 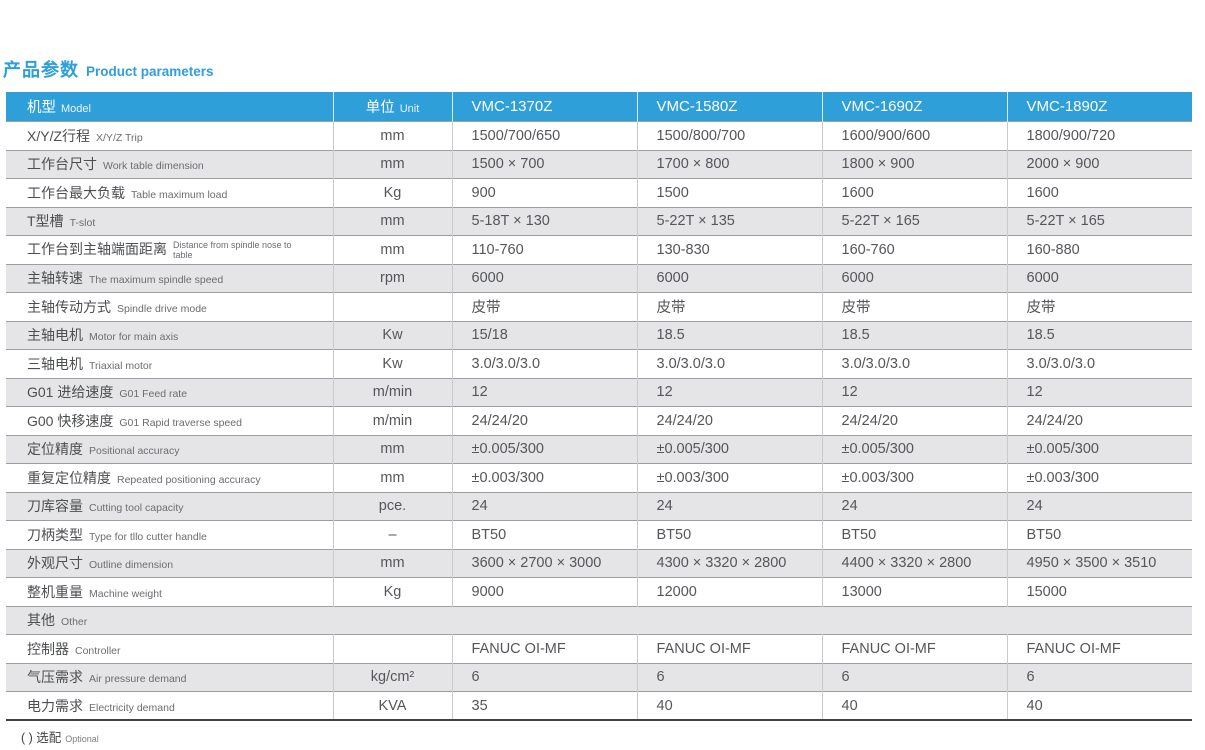 What do you see at coordinates (59, 135) in the screenshot?
I see `parameter-label-zh: X/Y/Z行程` at bounding box center [59, 135].